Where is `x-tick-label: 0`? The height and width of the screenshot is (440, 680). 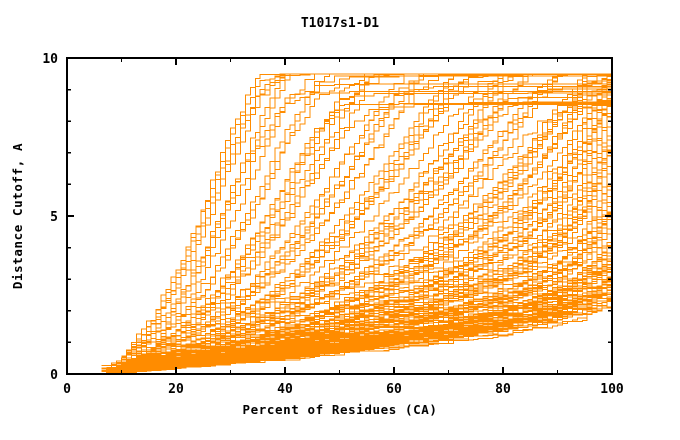
x-tick-label: 0 is located at coordinates (67, 389).